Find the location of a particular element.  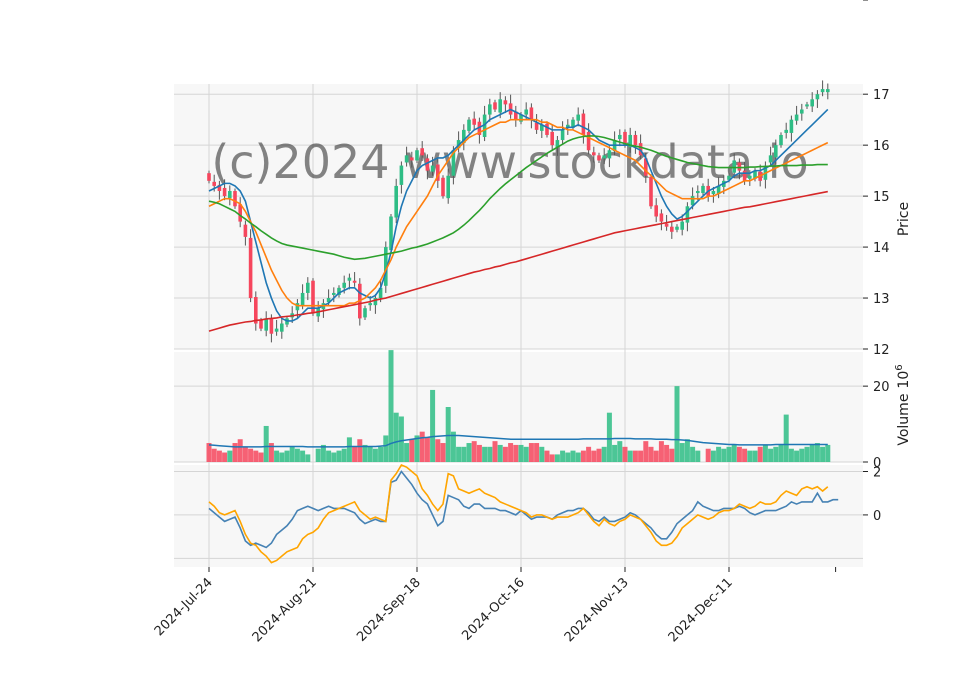

volume-tick-label: 20 is located at coordinates (881, 387).